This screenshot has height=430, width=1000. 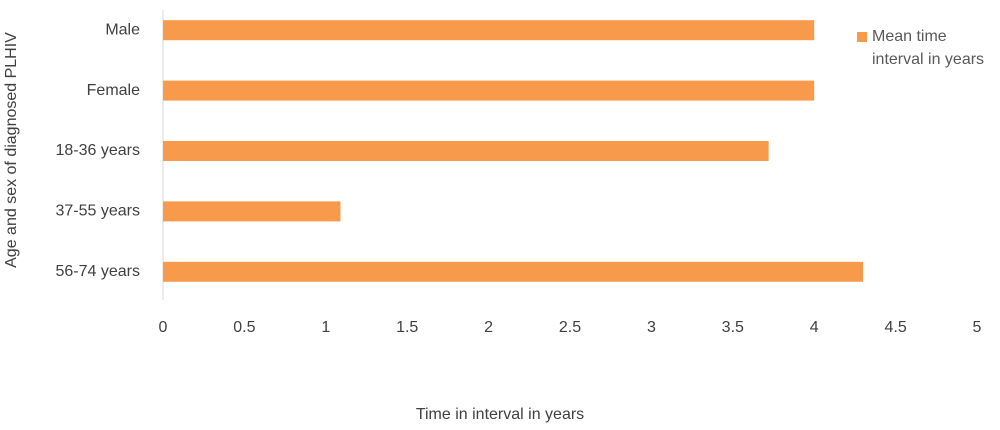 What do you see at coordinates (895, 327) in the screenshot?
I see `x-tick-label: 4.5` at bounding box center [895, 327].